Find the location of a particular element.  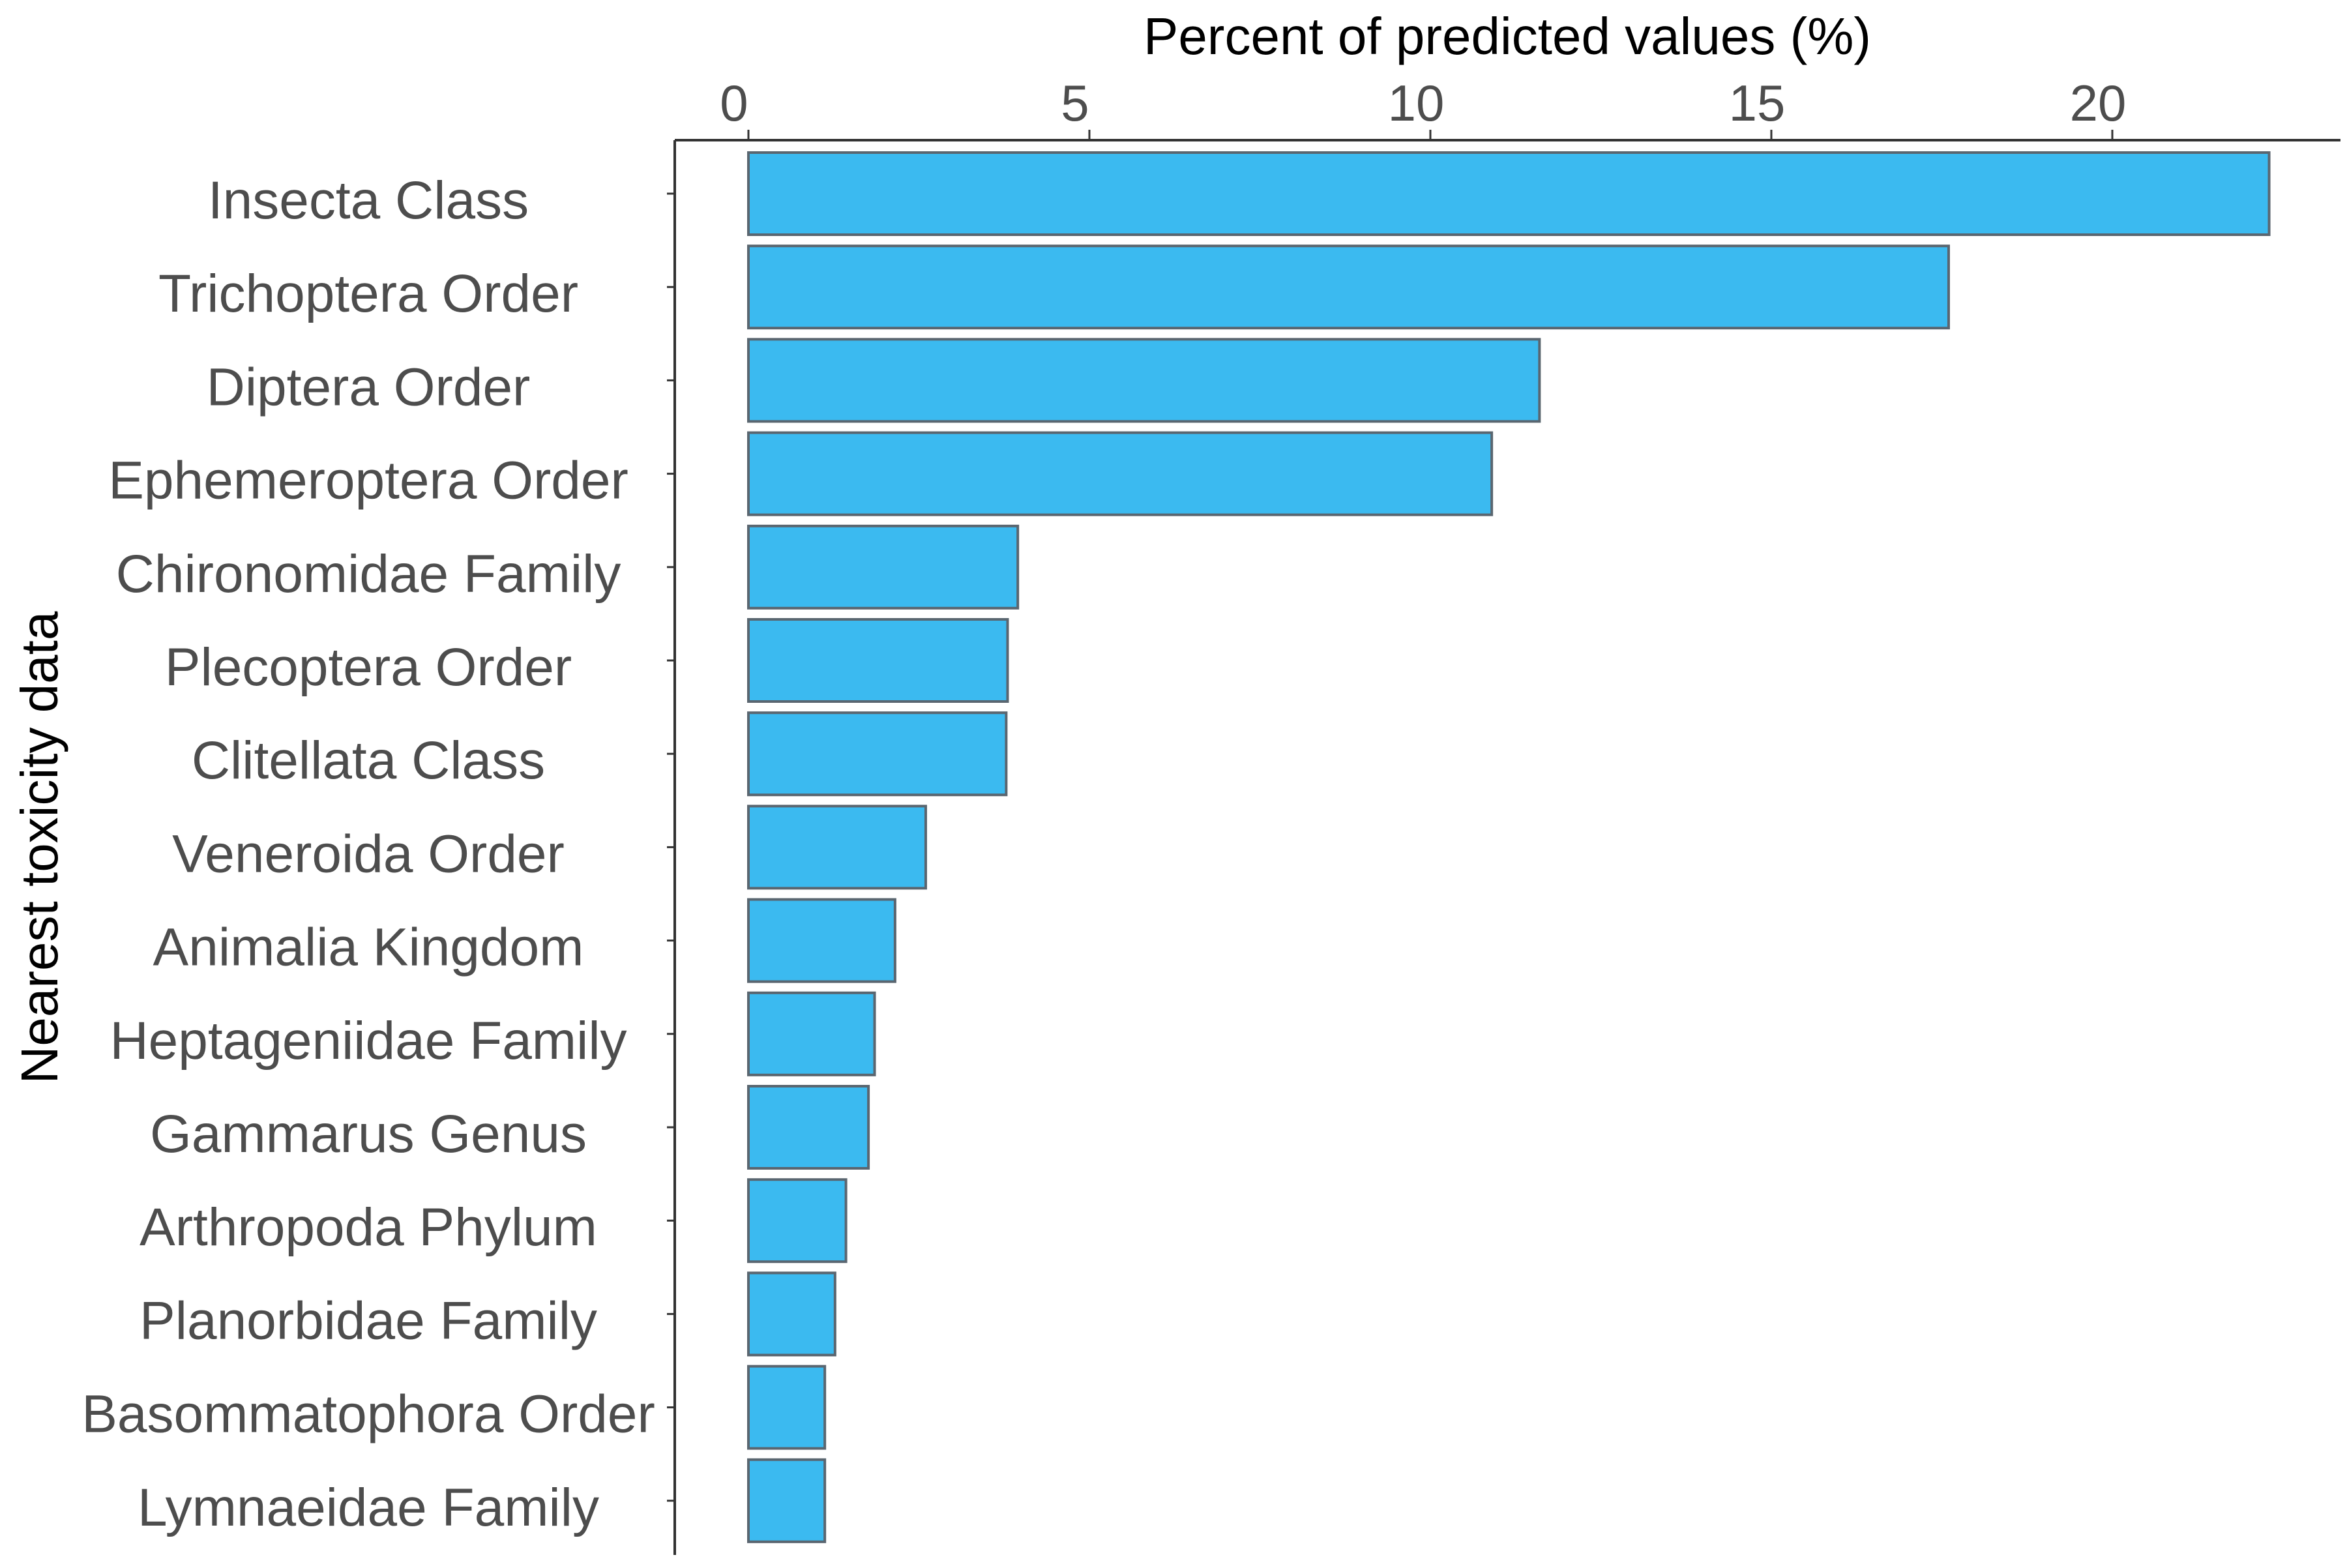

category-label: Insecta Class is located at coordinates (369, 201).